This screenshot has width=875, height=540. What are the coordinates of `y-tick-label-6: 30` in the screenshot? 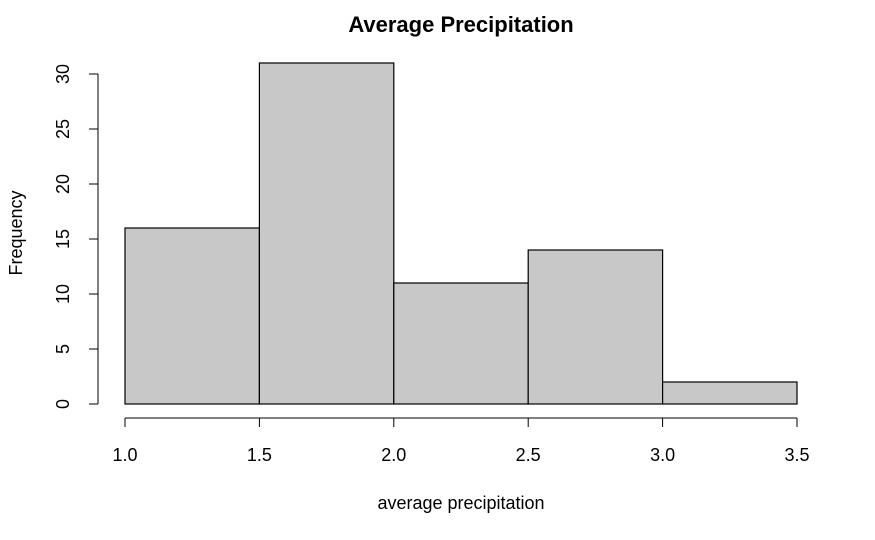 It's located at (63, 74).